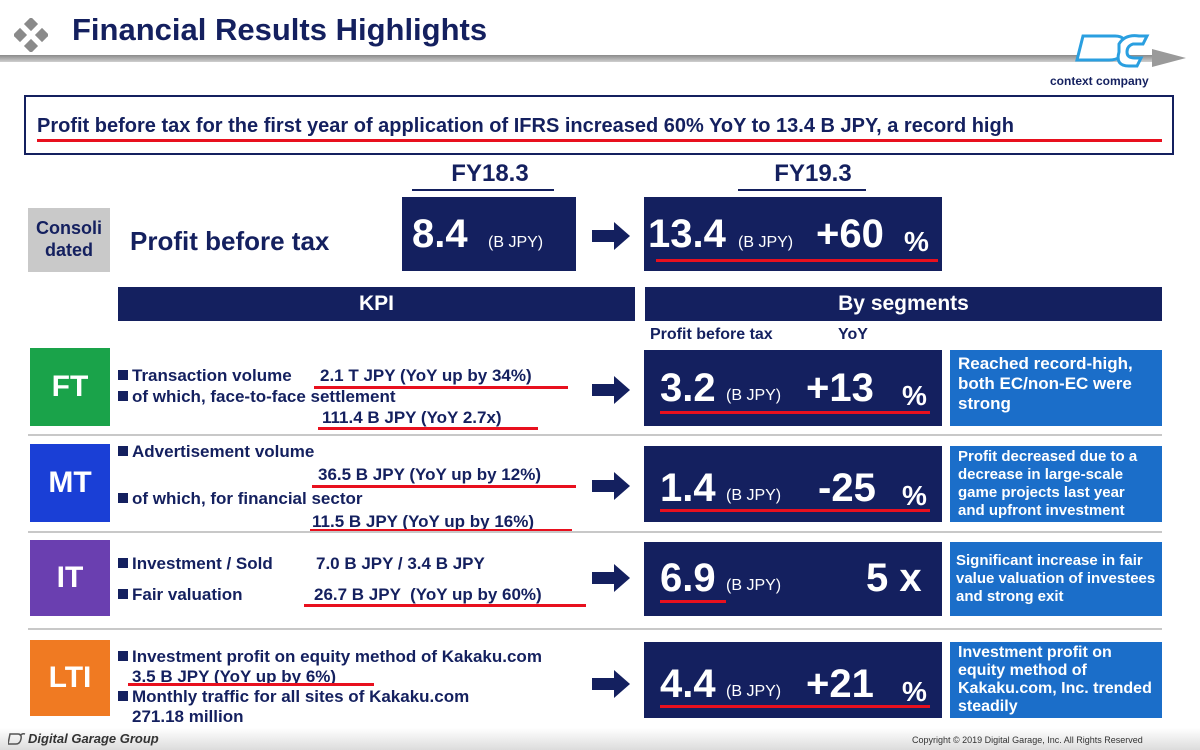 The width and height of the screenshot is (1200, 750). What do you see at coordinates (688, 488) in the screenshot?
I see `mt-profit: 1.4` at bounding box center [688, 488].